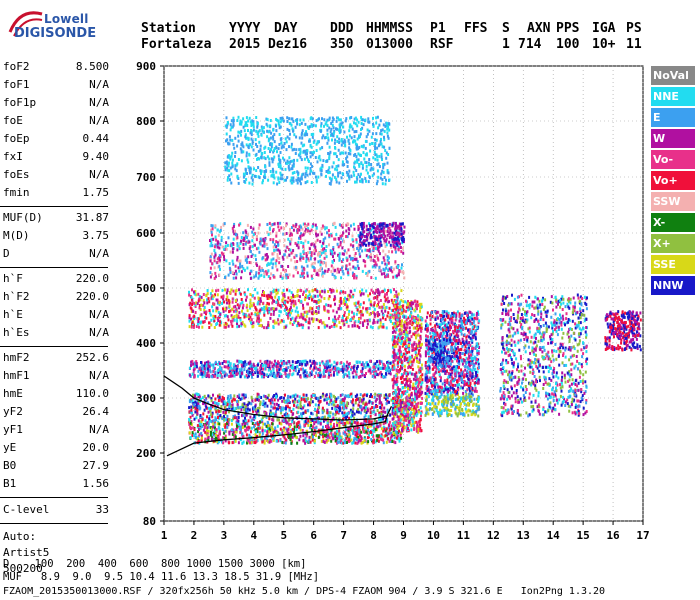 This screenshot has width=700, height=600. I want to click on param-name: D, so click(6, 253).